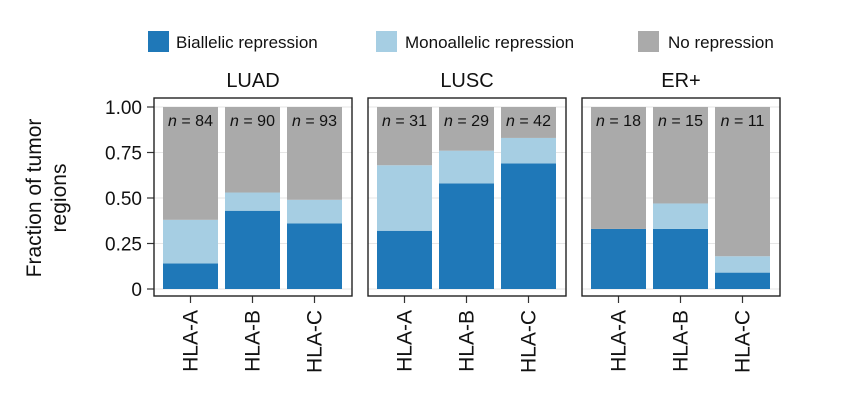 The height and width of the screenshot is (404, 861). I want to click on n-label-luad-hla-a: n = 84, so click(190, 121).